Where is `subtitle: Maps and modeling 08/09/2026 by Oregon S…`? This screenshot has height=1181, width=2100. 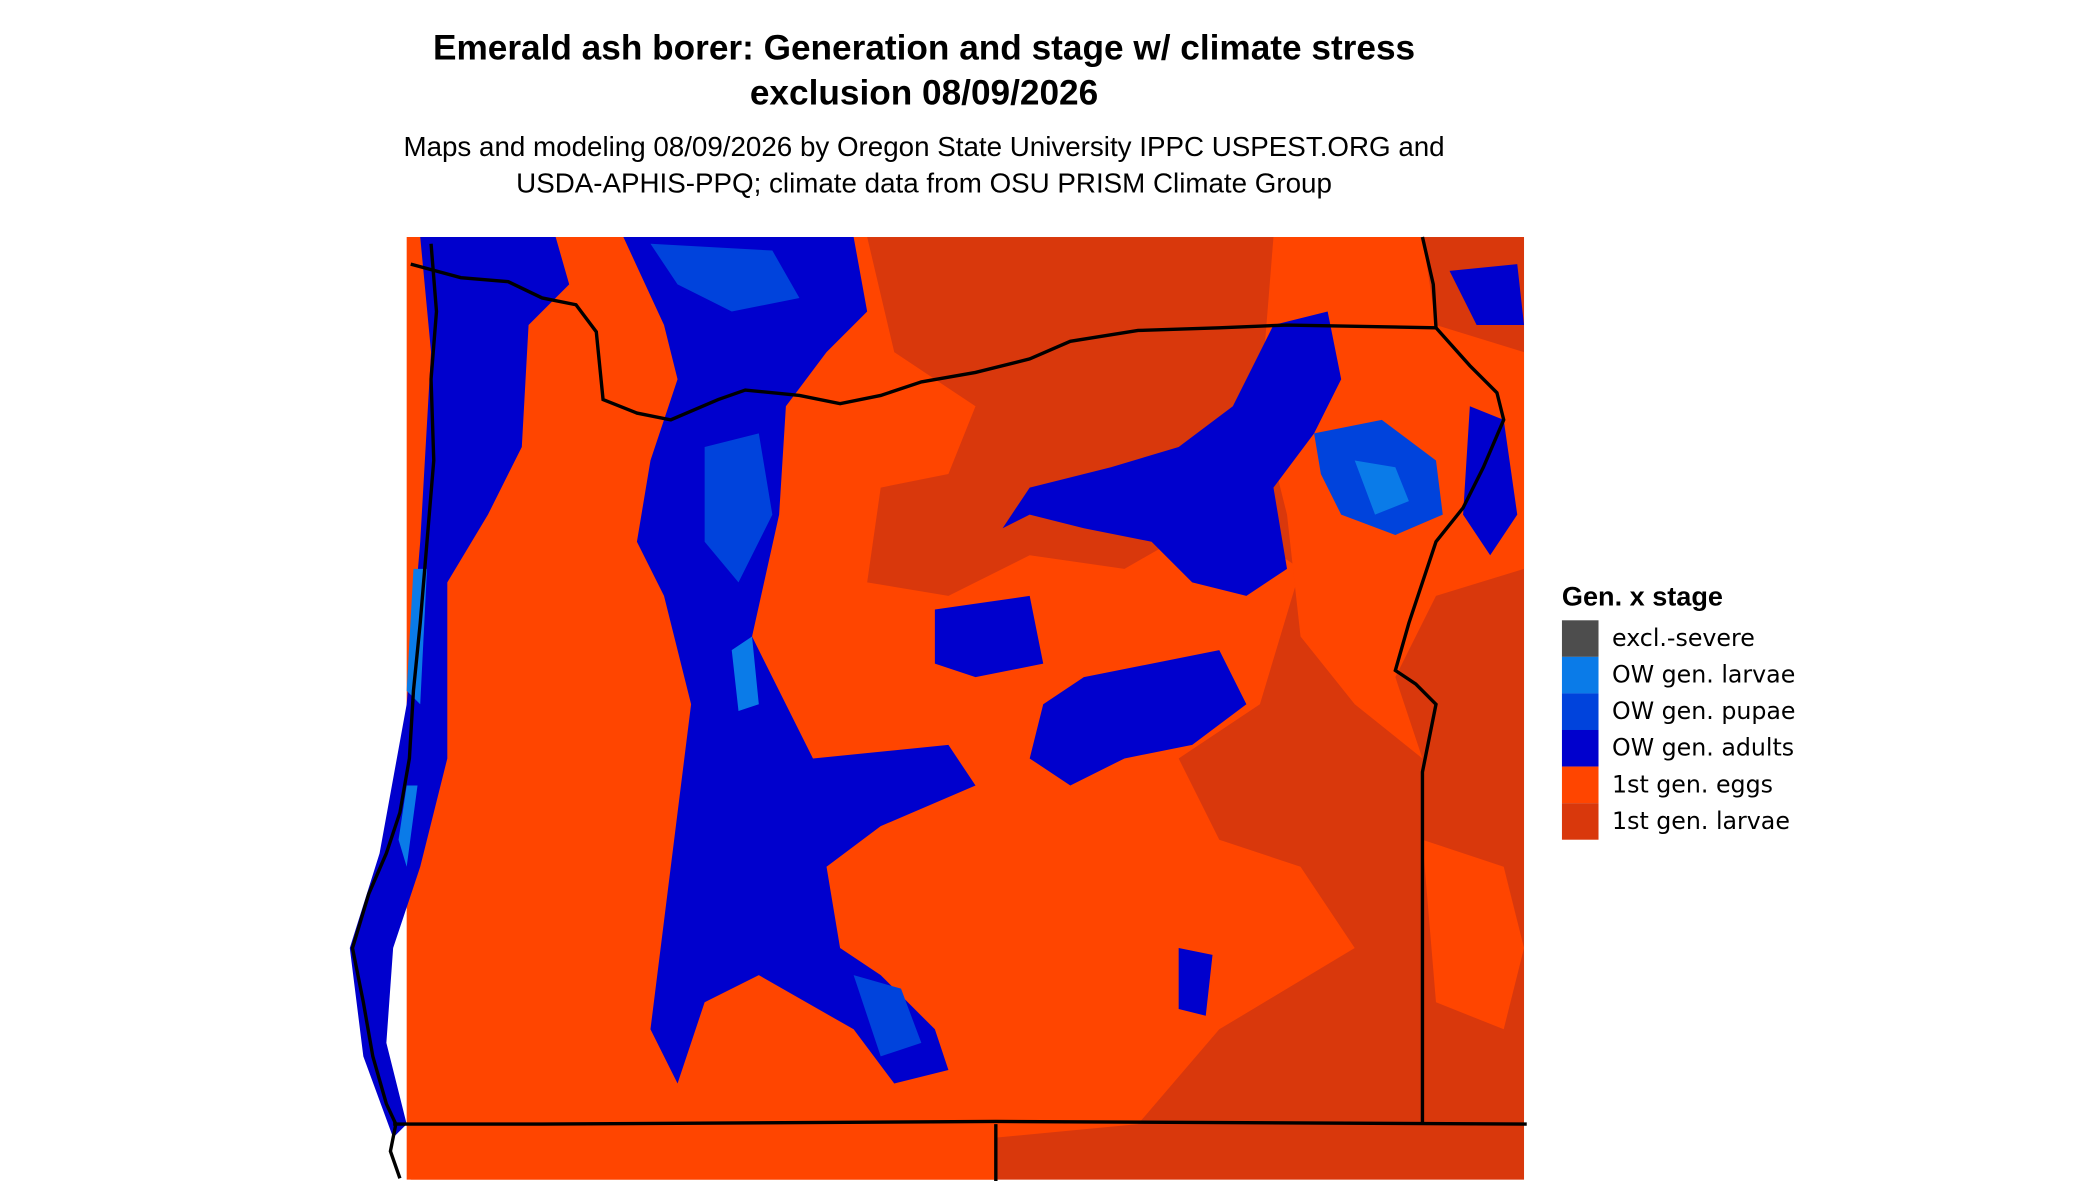 subtitle: Maps and modeling 08/09/2026 by Oregon S… is located at coordinates (923, 146).